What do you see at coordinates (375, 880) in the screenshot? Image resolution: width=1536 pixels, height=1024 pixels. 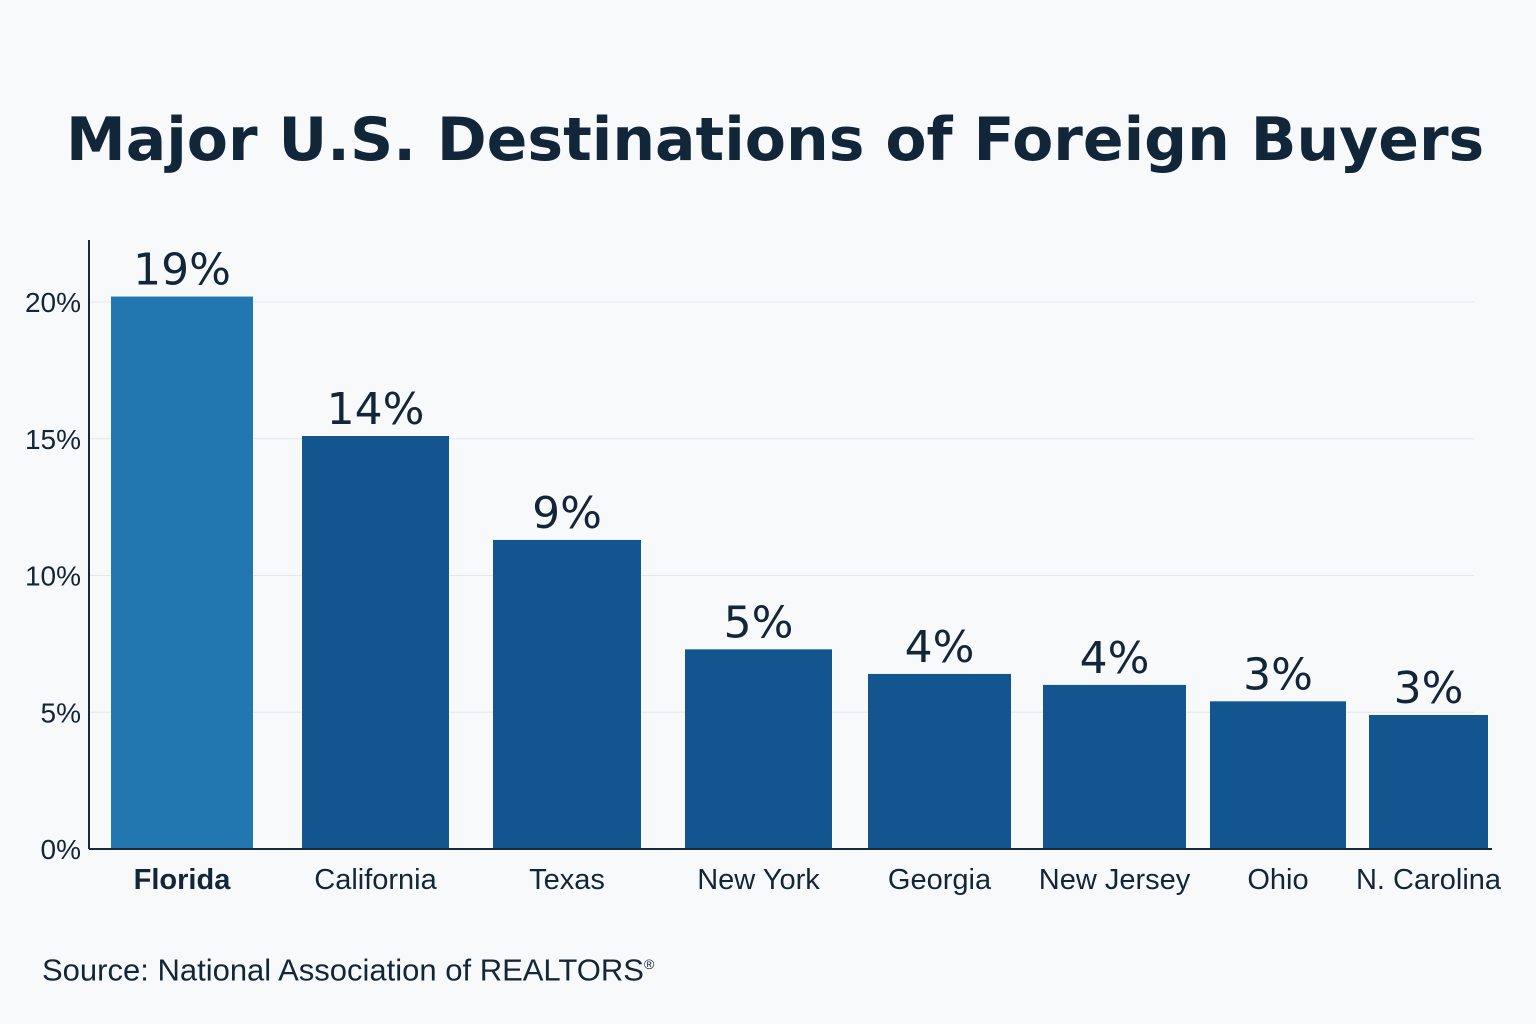 I see `x-tick-label: California` at bounding box center [375, 880].